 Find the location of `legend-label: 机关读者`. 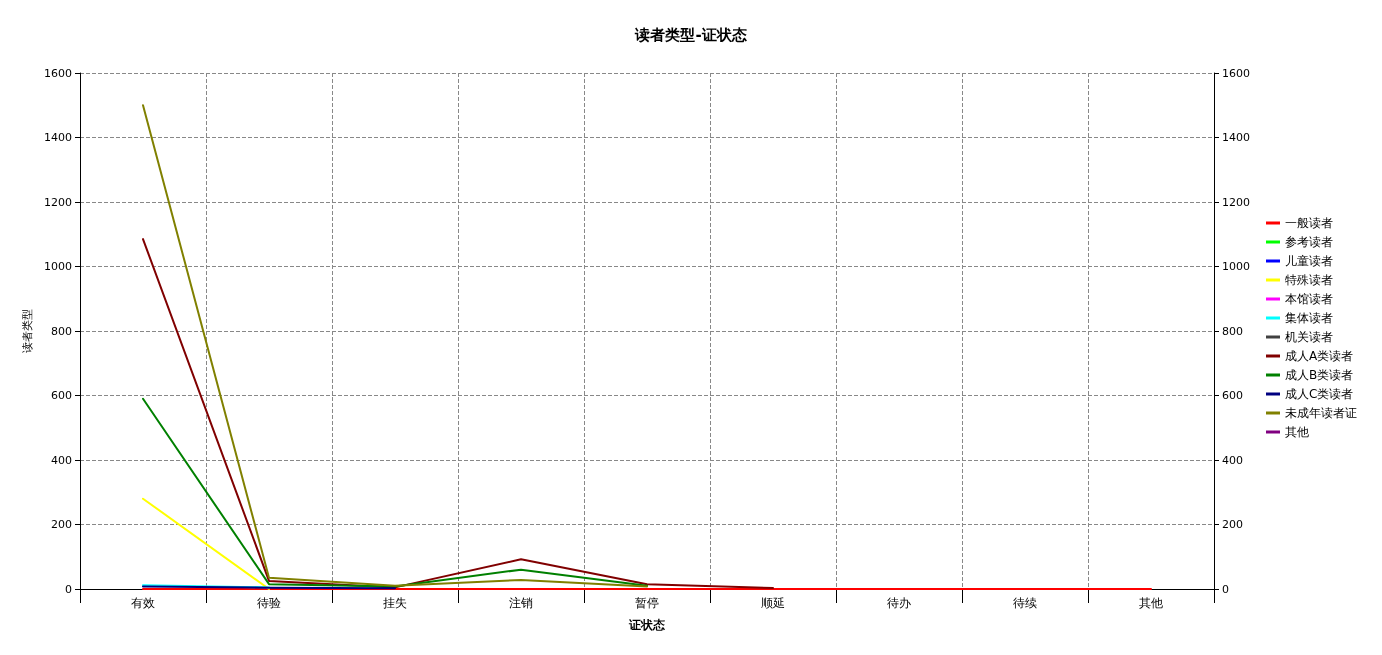

legend-label: 机关读者 is located at coordinates (1309, 337).